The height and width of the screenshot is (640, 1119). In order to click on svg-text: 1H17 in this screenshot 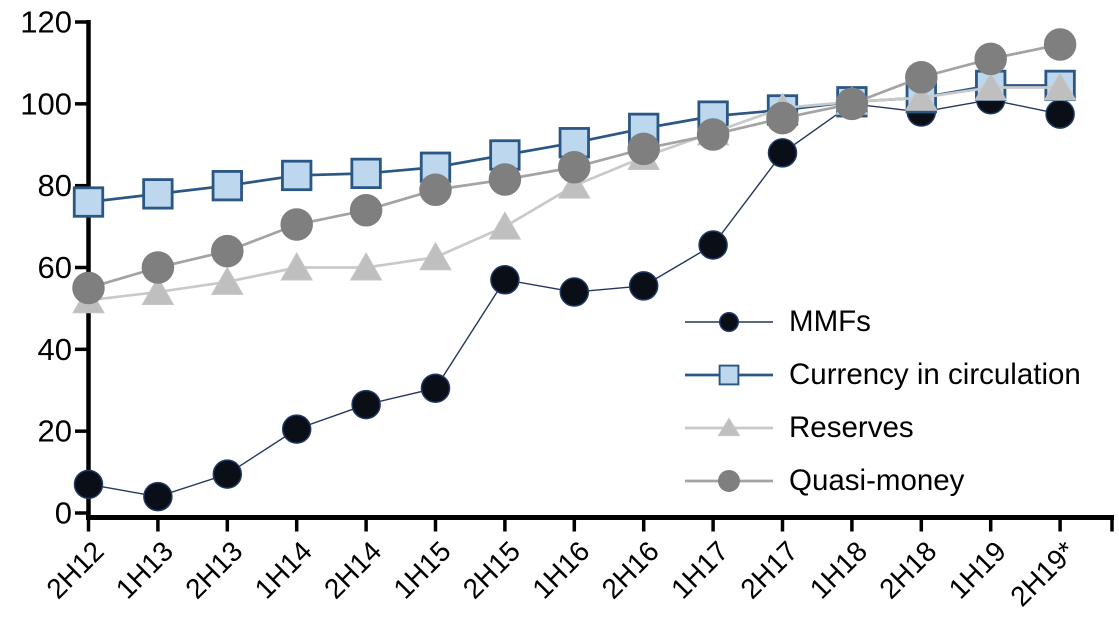, I will do `click(699, 569)`.